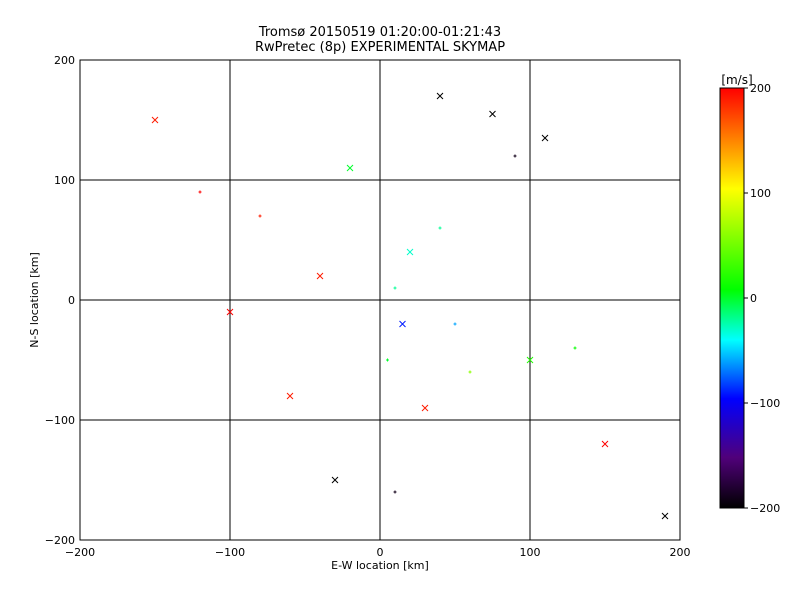 The height and width of the screenshot is (600, 800). I want to click on colorbar, so click(732, 298).